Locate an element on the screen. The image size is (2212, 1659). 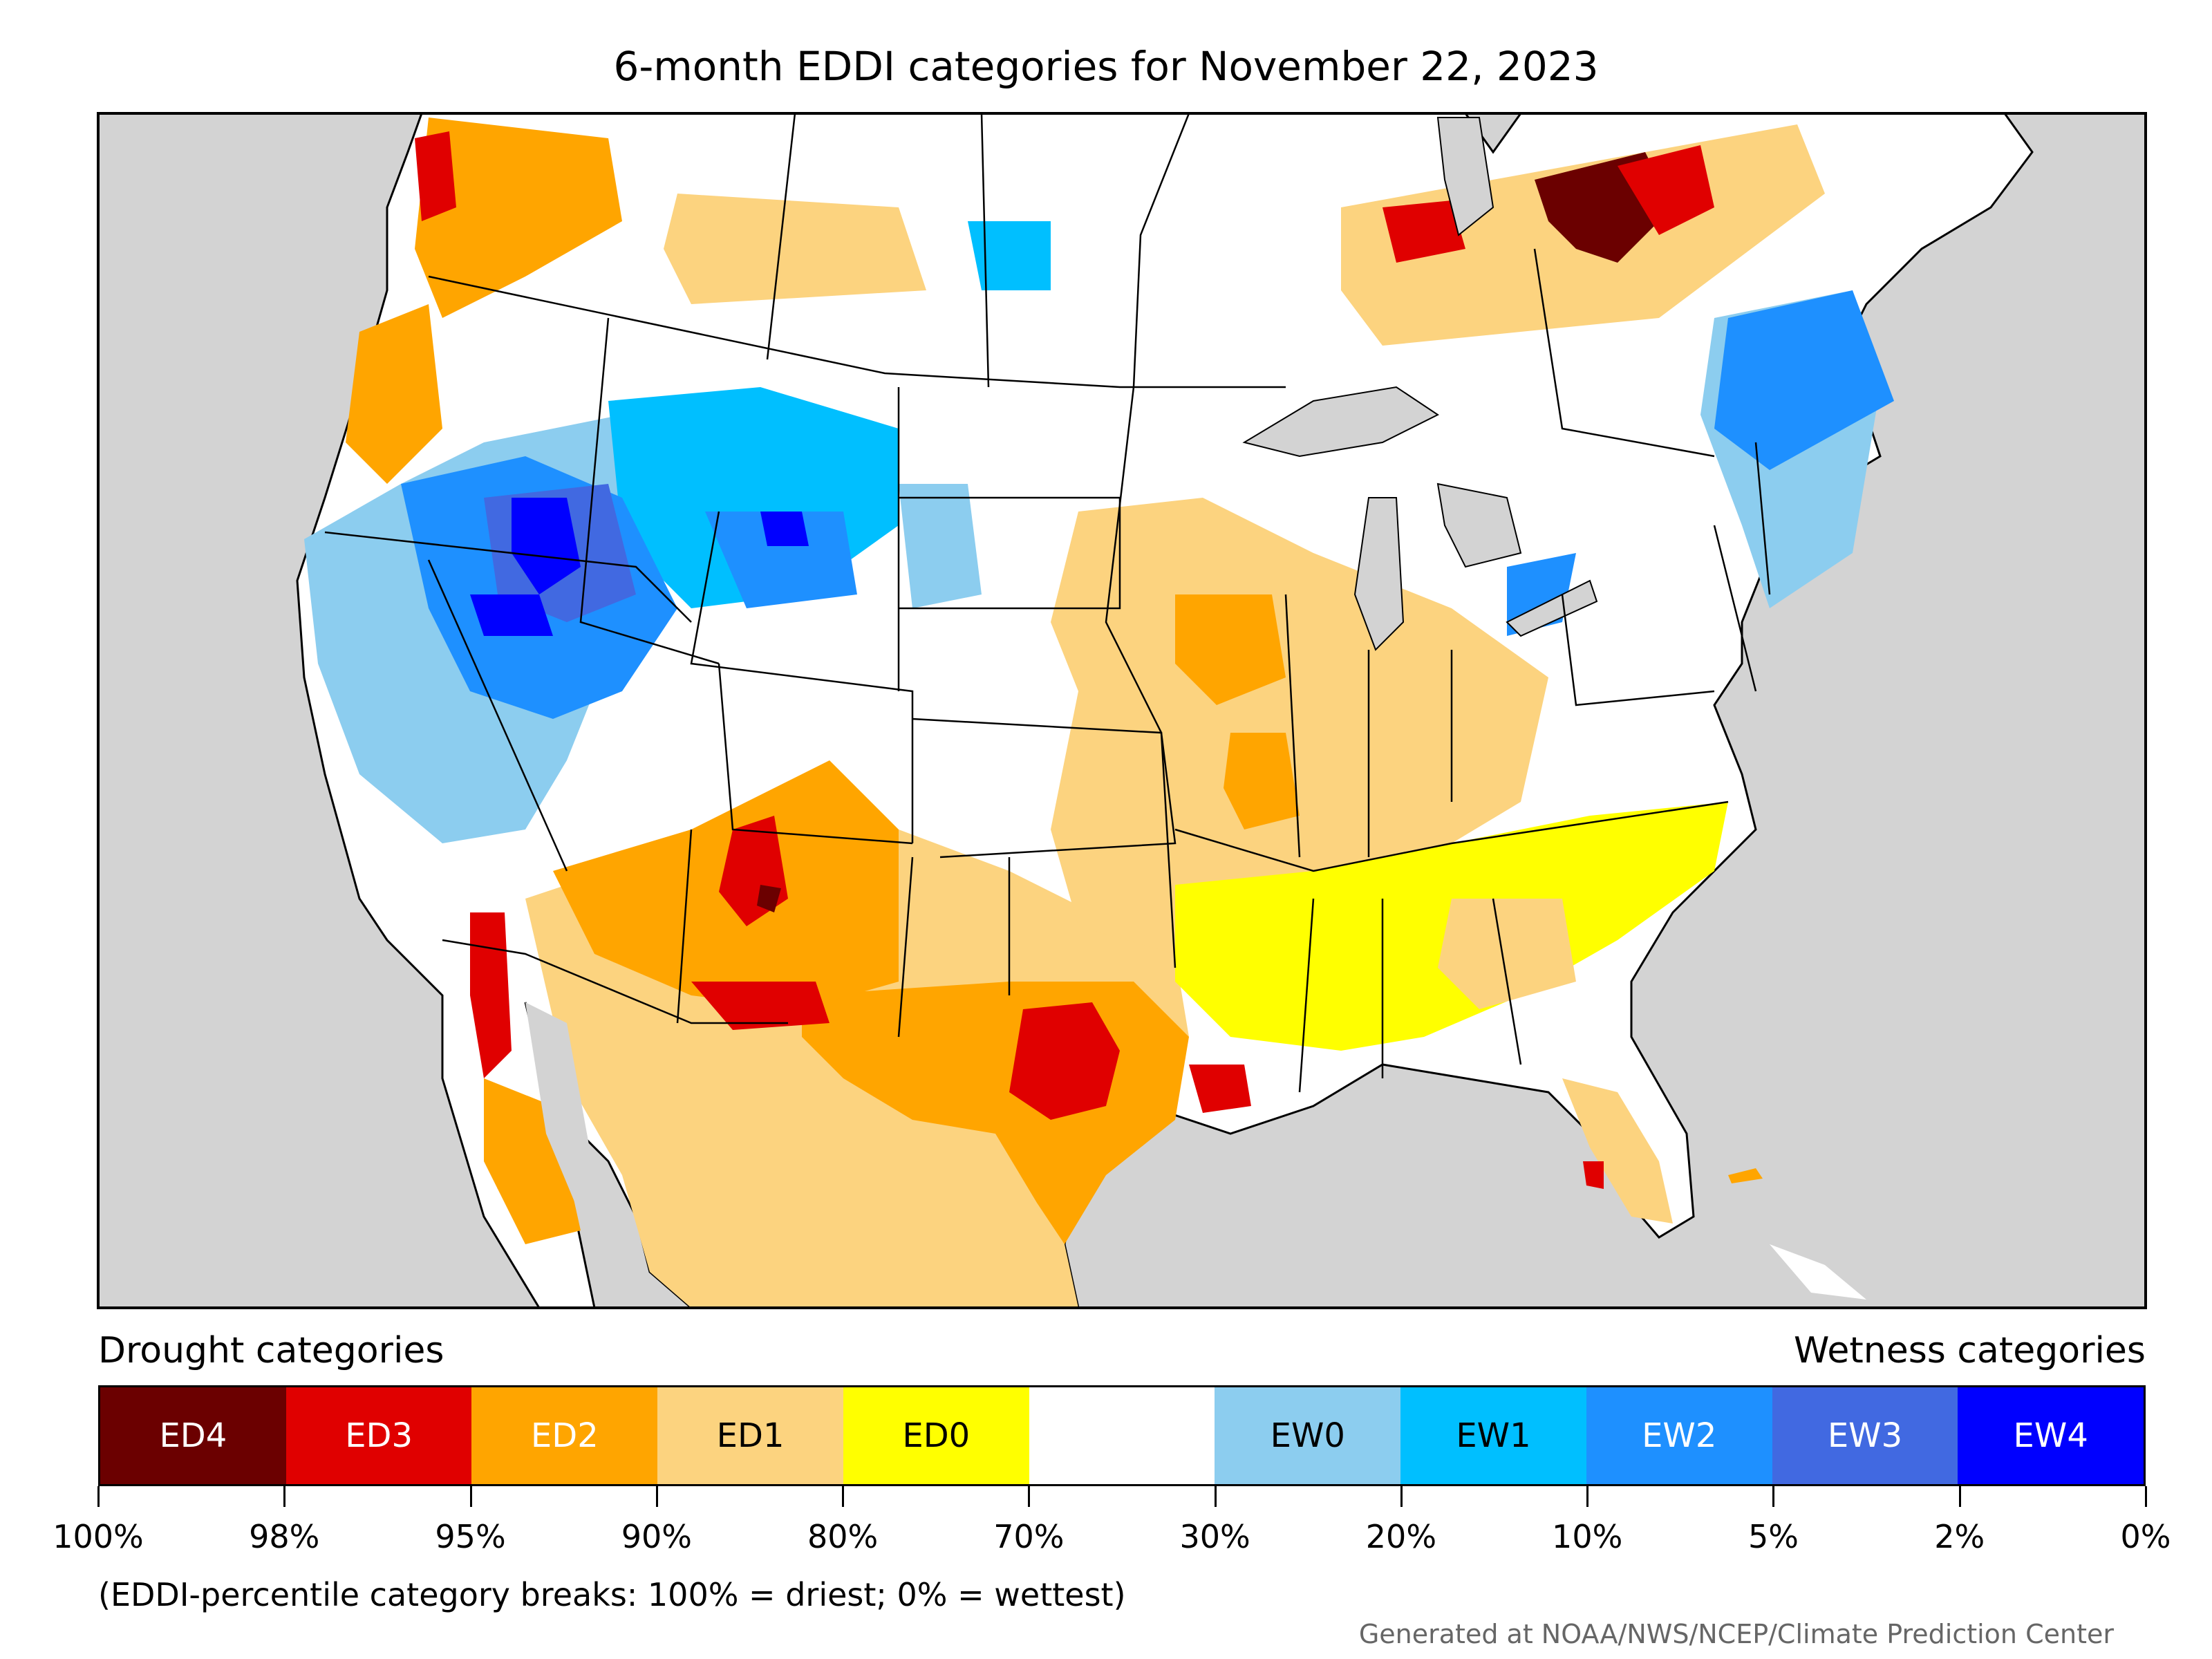
colorbar-break-label: 0% is located at coordinates (2145, 1536).